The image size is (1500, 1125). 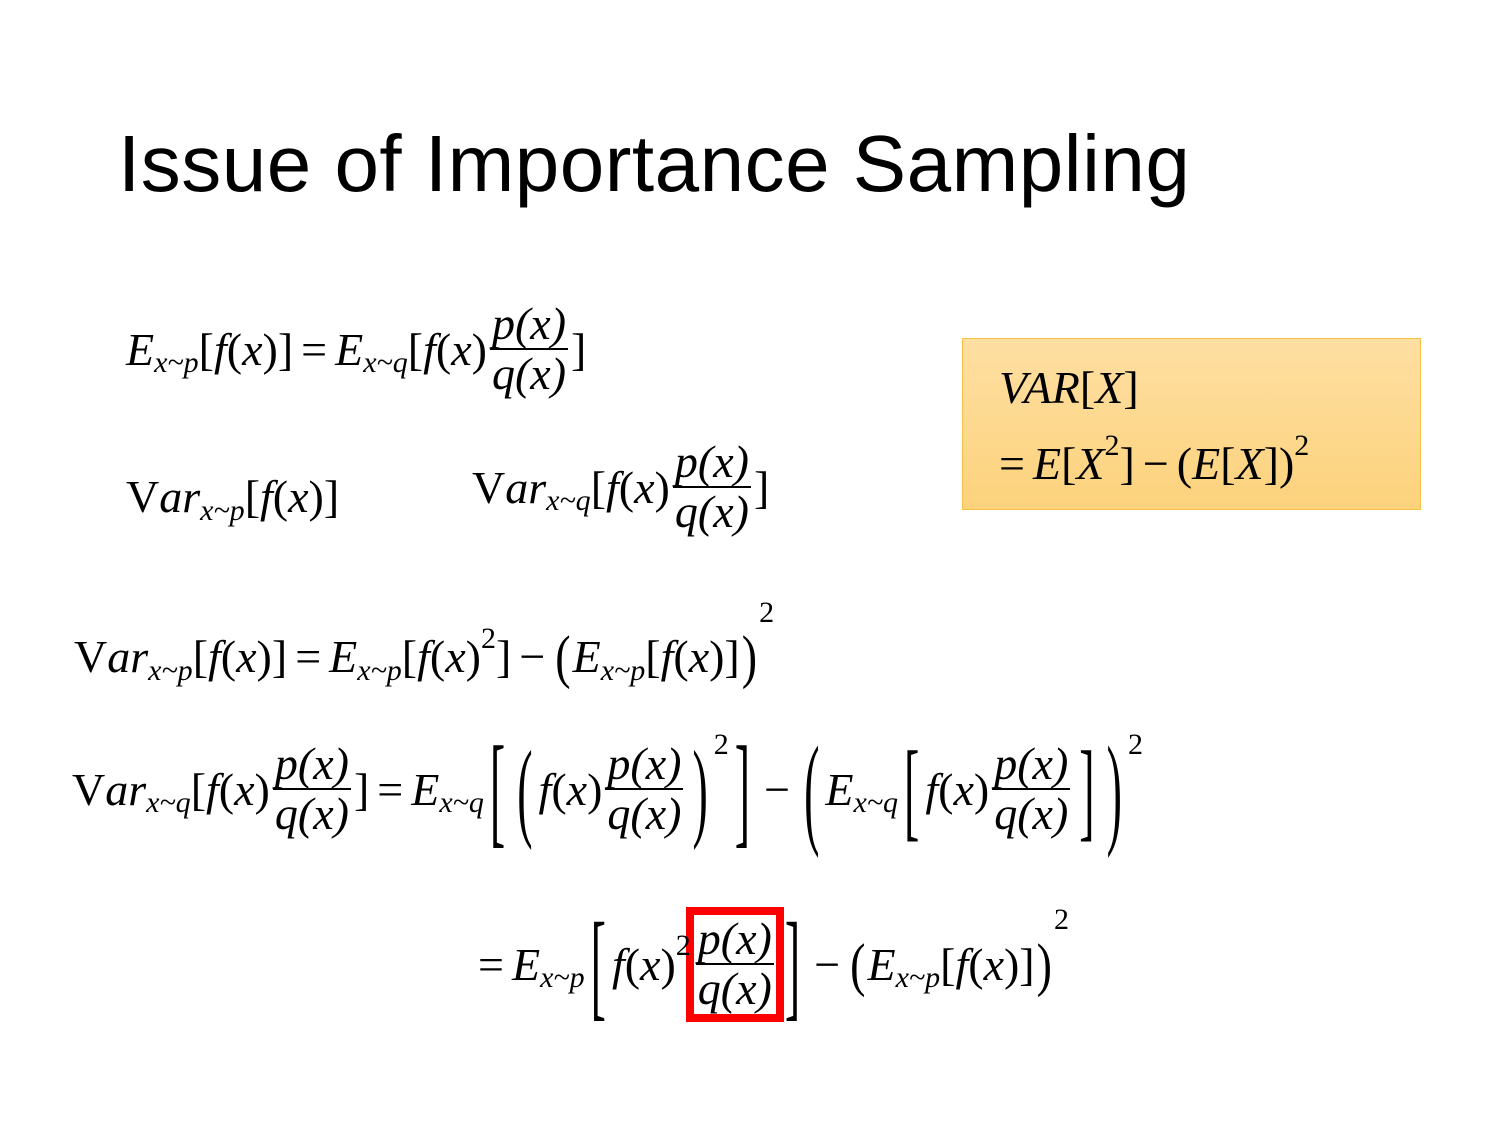 I want to click on variance-definition-line1: VAR[X], so click(x=1069, y=387).